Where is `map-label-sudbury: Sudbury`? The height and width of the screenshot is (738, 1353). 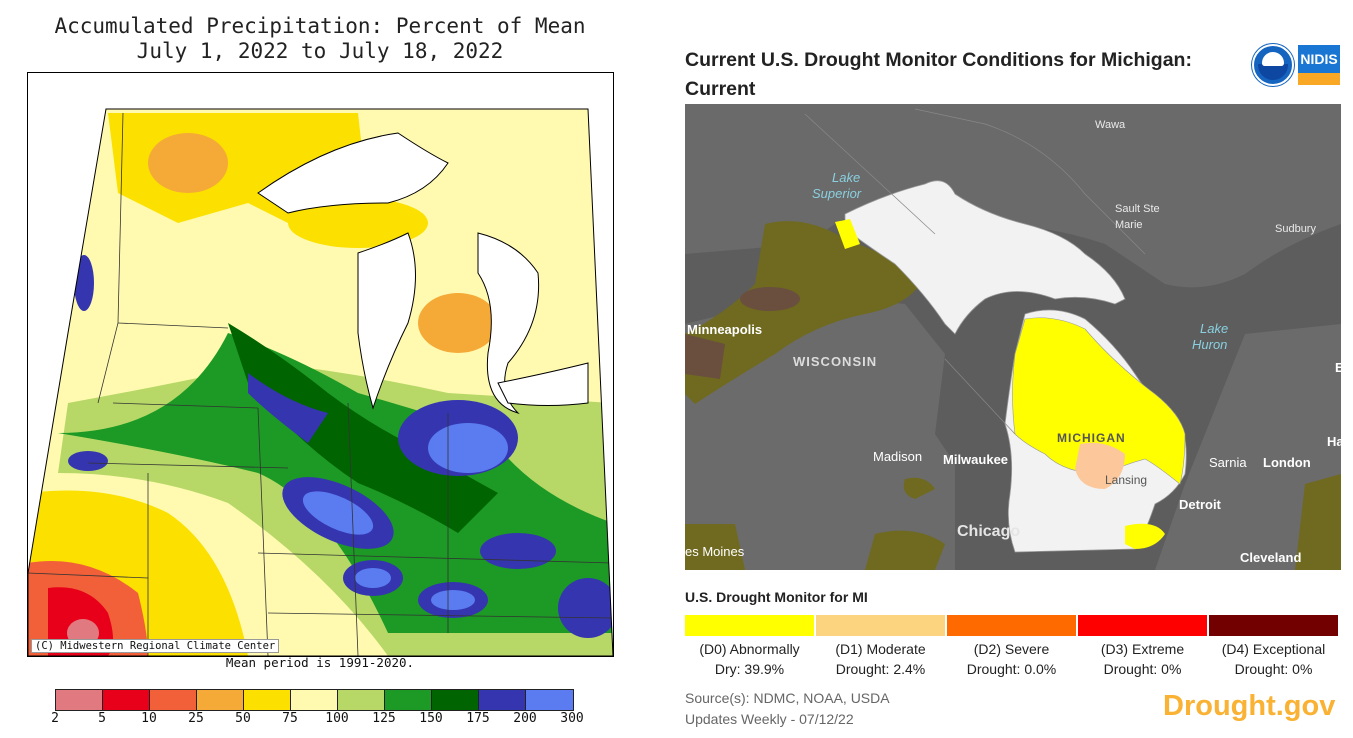
map-label-sudbury: Sudbury is located at coordinates (1295, 229).